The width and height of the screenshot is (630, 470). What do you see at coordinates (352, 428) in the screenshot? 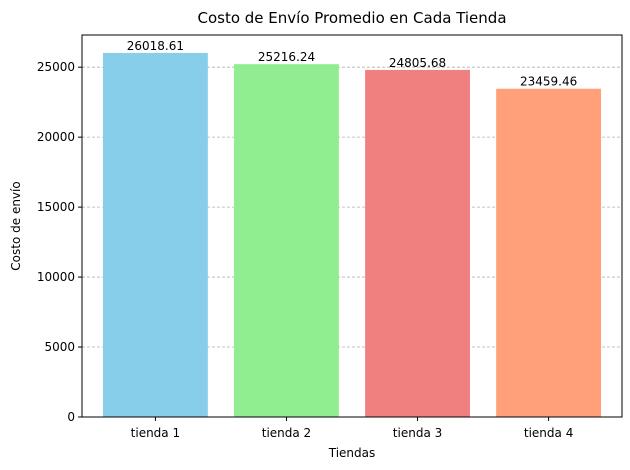
I see `x-axis-ticks: tienda 1 tienda 2 tienda 3 tienda 4` at bounding box center [352, 428].